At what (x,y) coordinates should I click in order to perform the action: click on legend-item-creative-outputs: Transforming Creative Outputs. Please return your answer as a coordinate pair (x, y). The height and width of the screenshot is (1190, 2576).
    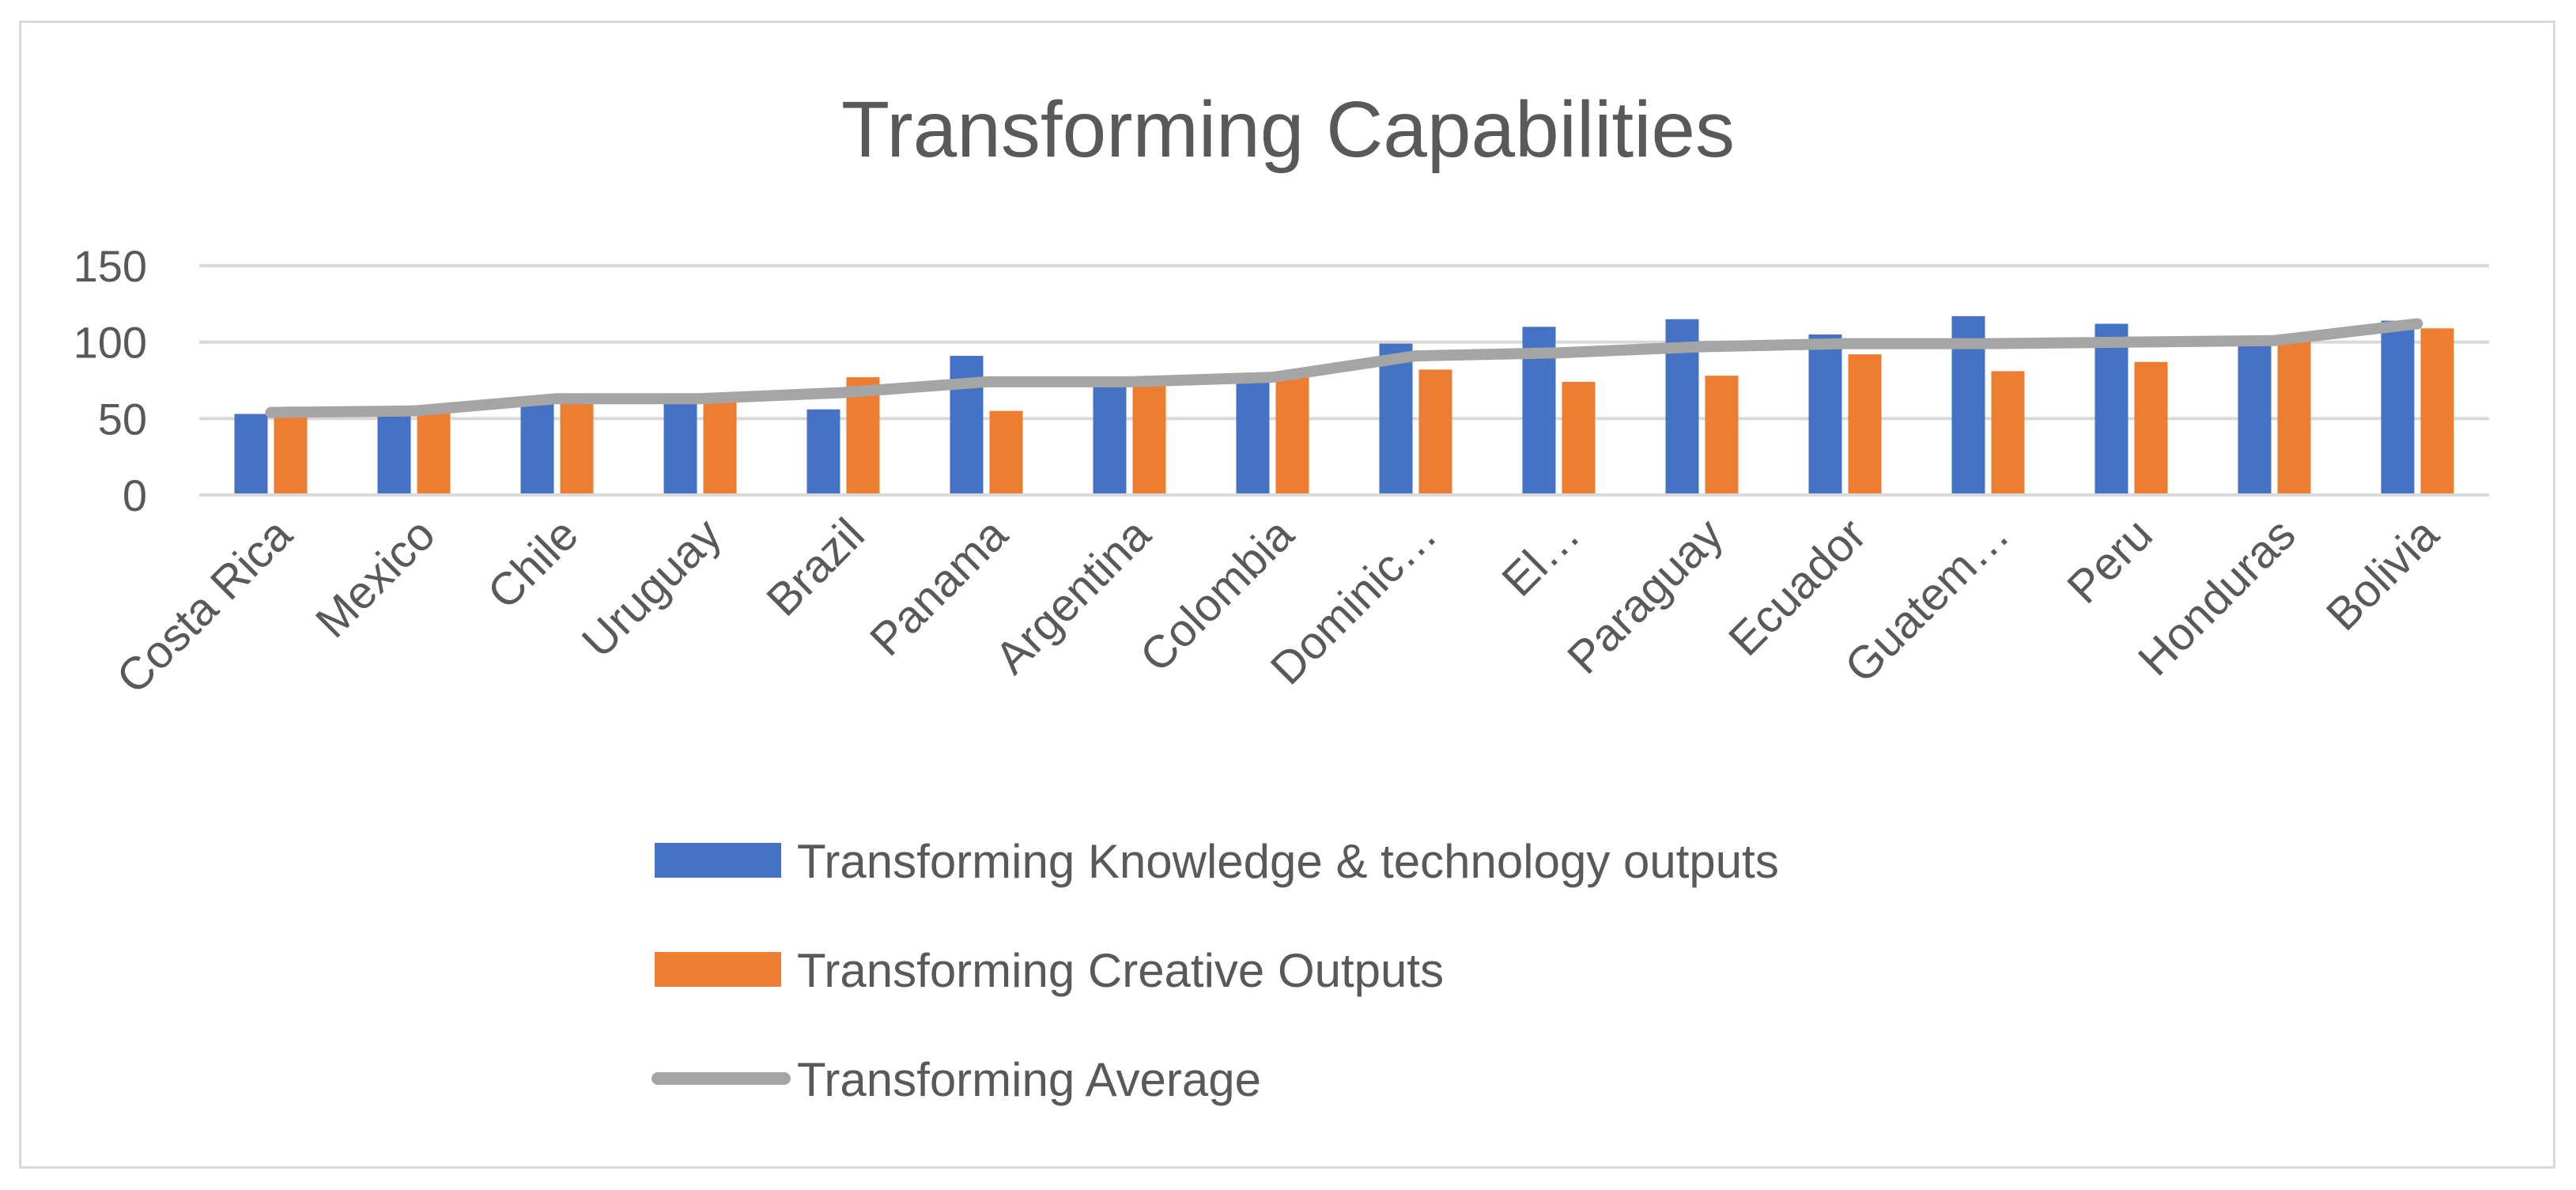
    Looking at the image, I should click on (1049, 970).